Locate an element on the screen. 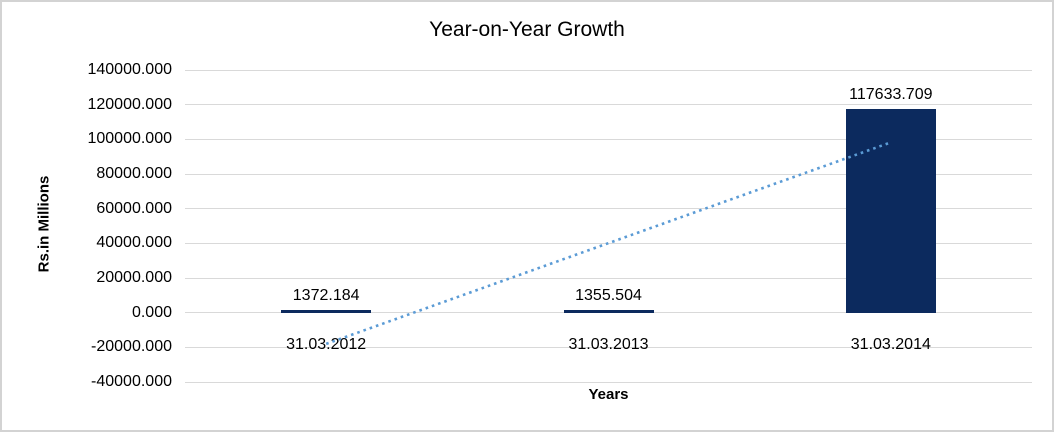  data-label: 1355.504 is located at coordinates (608, 296).